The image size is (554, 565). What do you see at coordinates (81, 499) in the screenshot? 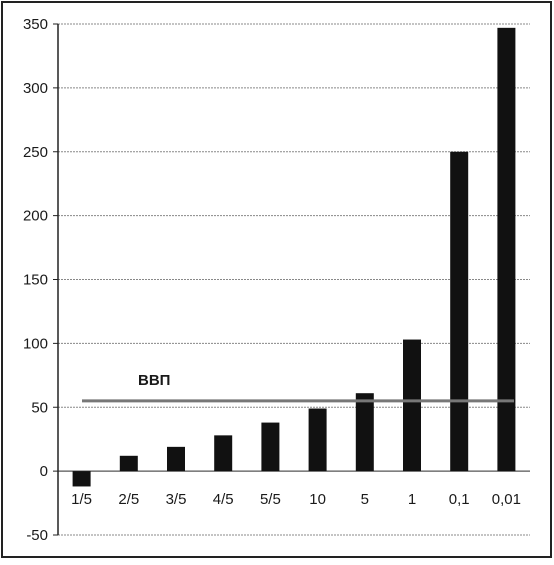
I see `x-tick-label: 1/5` at bounding box center [81, 499].